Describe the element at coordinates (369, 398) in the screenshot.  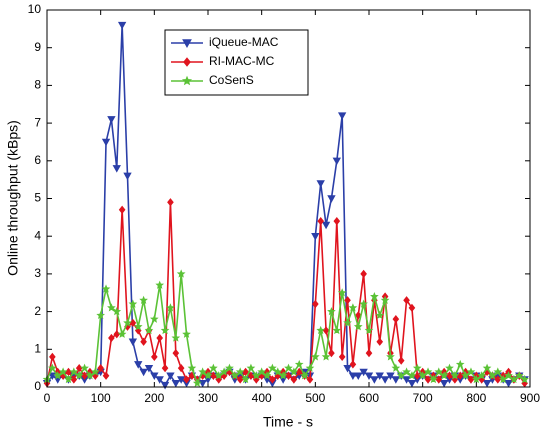
I see `x-tick-label: 600` at that location.